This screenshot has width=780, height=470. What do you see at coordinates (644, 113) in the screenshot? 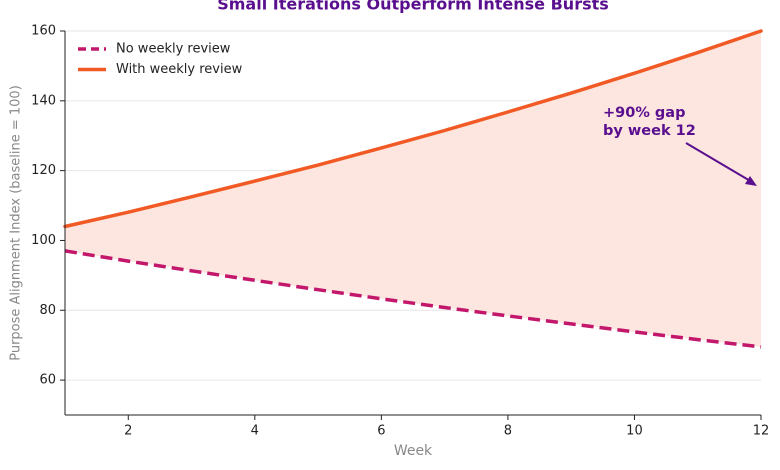
I see `annotation-text: +90% gap` at bounding box center [644, 113].